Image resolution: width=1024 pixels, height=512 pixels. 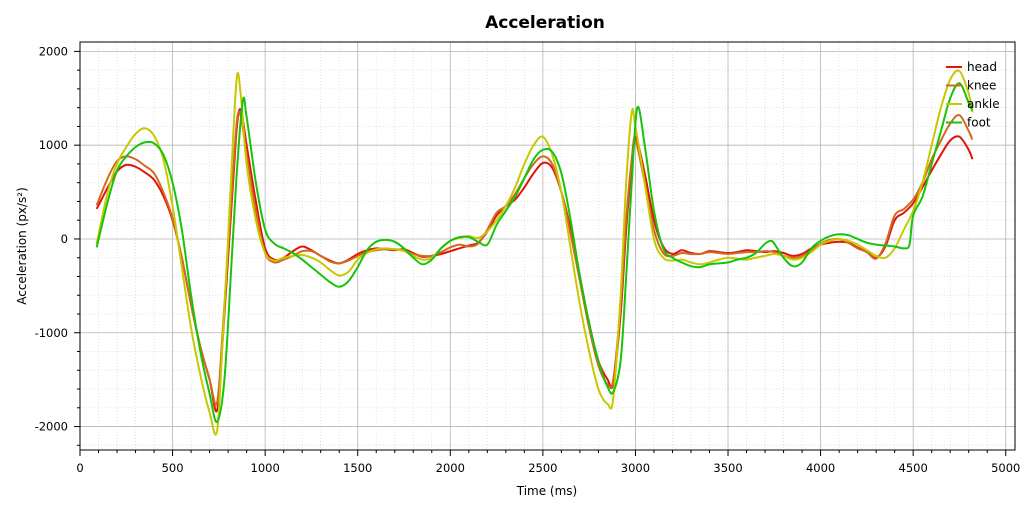 What do you see at coordinates (53, 51) in the screenshot?
I see `y-tick-label: 2000` at bounding box center [53, 51].